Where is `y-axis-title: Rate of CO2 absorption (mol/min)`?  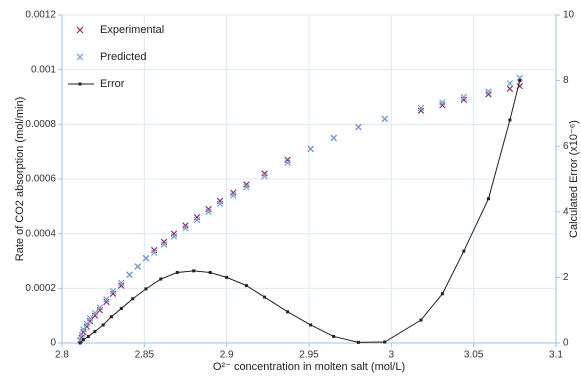
y-axis-title: Rate of CO2 absorption (mol/min) is located at coordinates (20, 179).